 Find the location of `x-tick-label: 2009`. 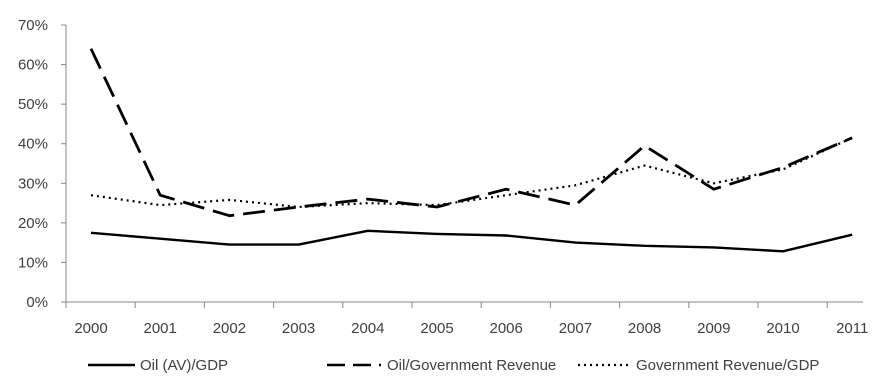

x-tick-label: 2009 is located at coordinates (713, 328).